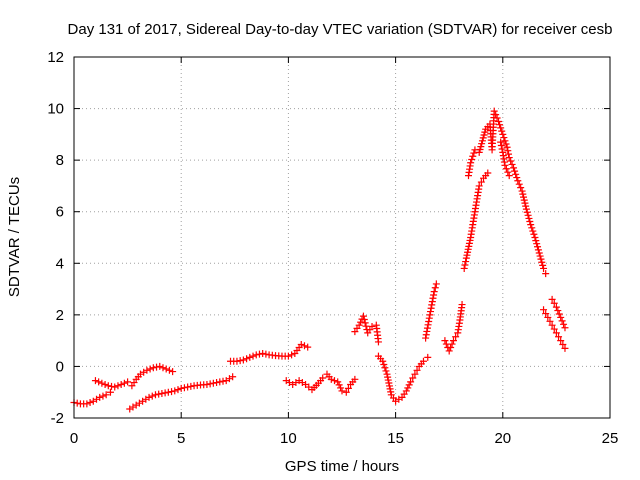 The height and width of the screenshot is (480, 640). I want to click on y-tick-label: 6, so click(60, 212).